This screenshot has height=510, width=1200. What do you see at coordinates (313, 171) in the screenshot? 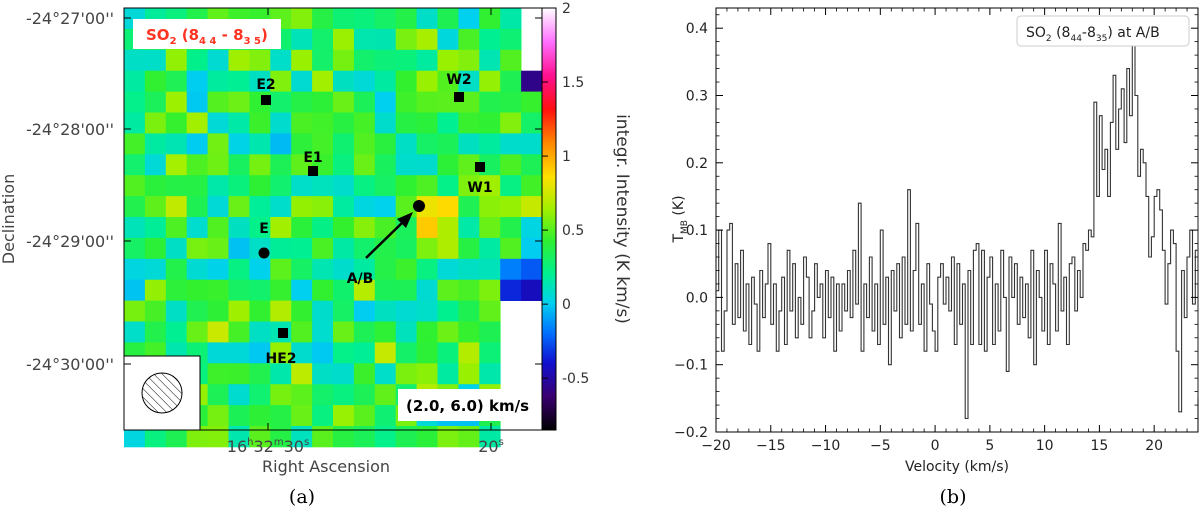
I see `source-marker-E1` at bounding box center [313, 171].